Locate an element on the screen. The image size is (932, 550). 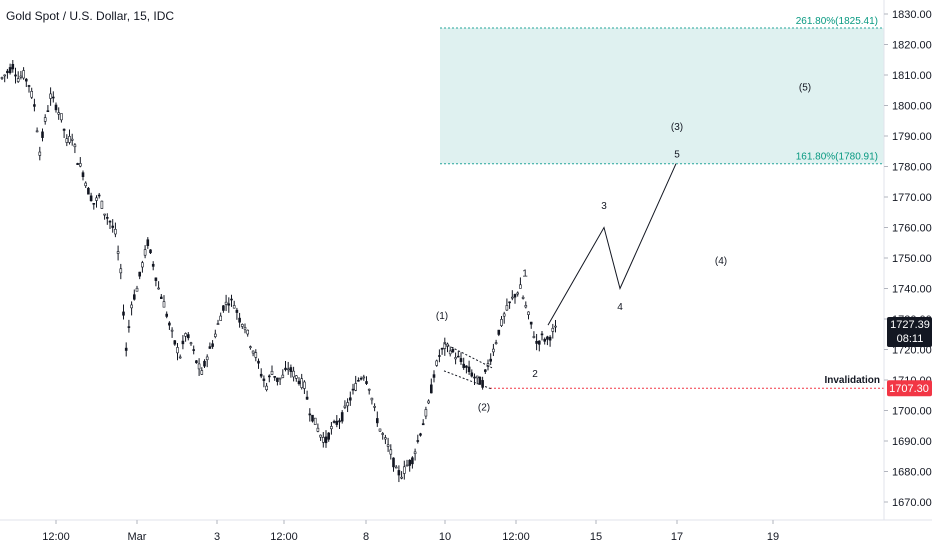
x-tick-label: 8 is located at coordinates (366, 537).